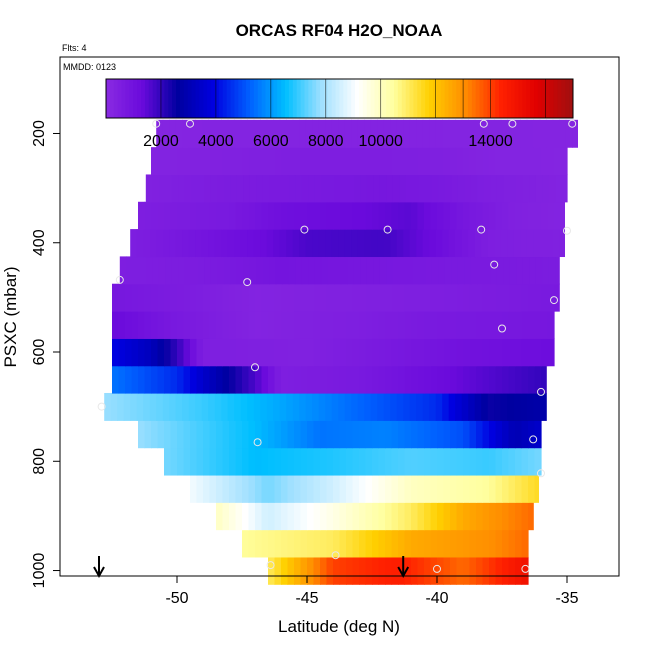 The image size is (650, 650). Describe the element at coordinates (339, 98) in the screenshot. I see `colorbar-frame` at that location.